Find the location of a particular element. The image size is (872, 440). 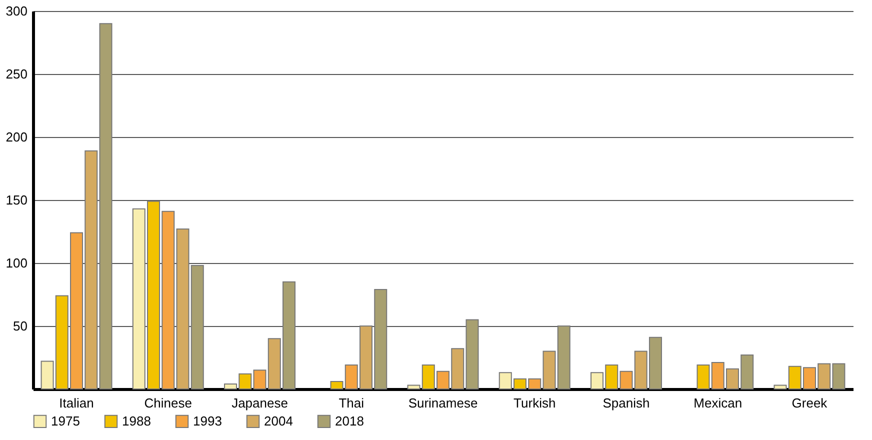

x-tick-label: Surinamese is located at coordinates (443, 403).